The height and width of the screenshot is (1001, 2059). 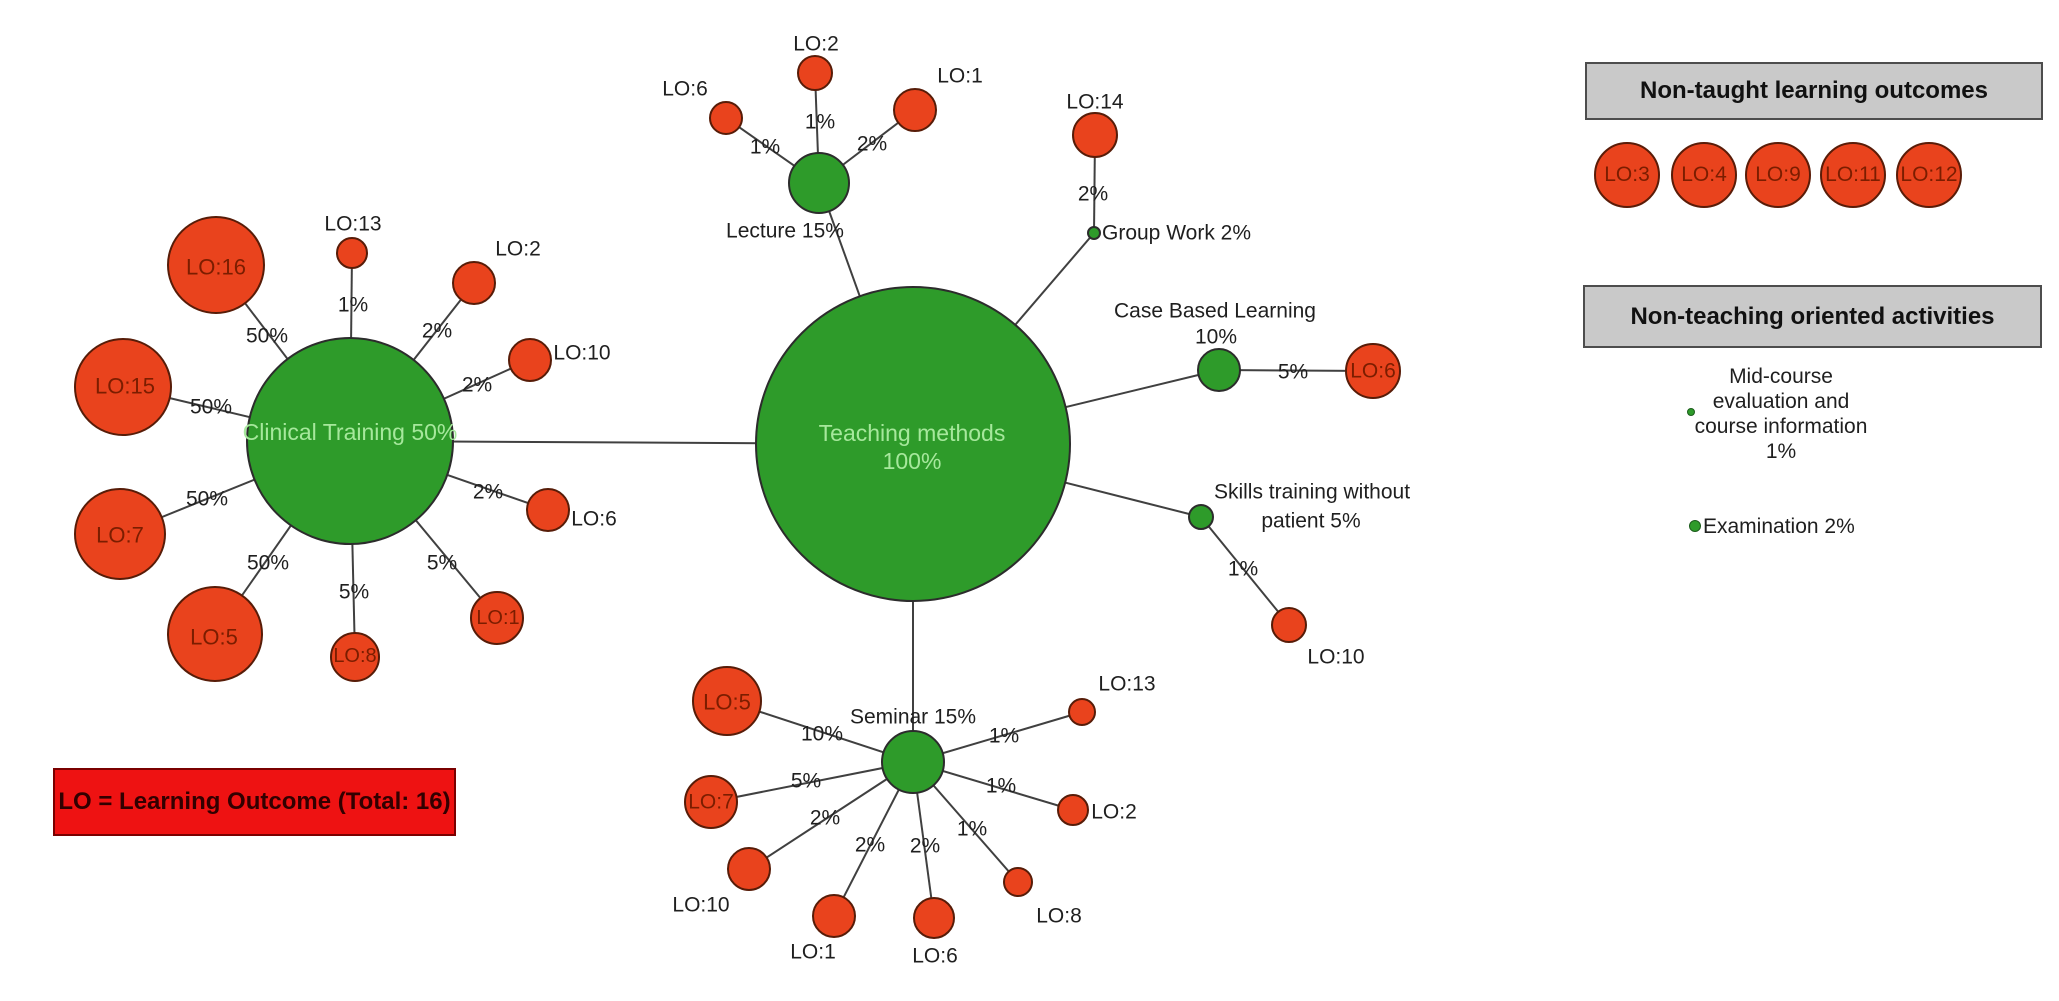 What do you see at coordinates (548, 510) in the screenshot?
I see `node-c6` at bounding box center [548, 510].